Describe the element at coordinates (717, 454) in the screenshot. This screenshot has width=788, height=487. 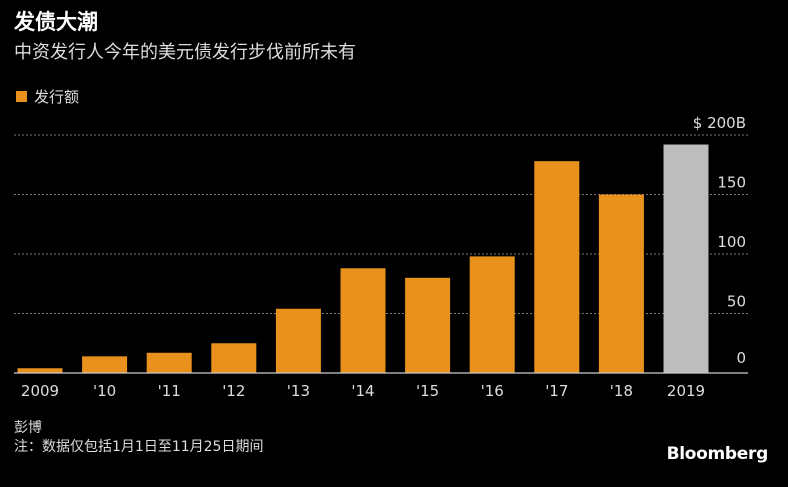
I see `bloomberg-logo: Bloomberg` at that location.